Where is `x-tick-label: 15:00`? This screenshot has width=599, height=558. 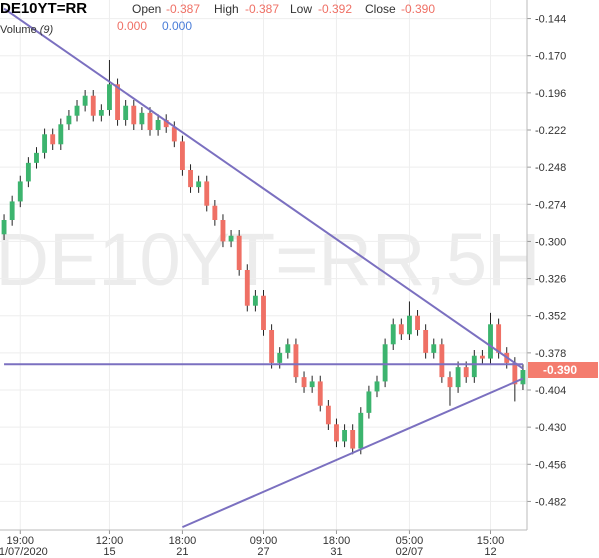
x-tick-label: 15:00 is located at coordinates (491, 541).